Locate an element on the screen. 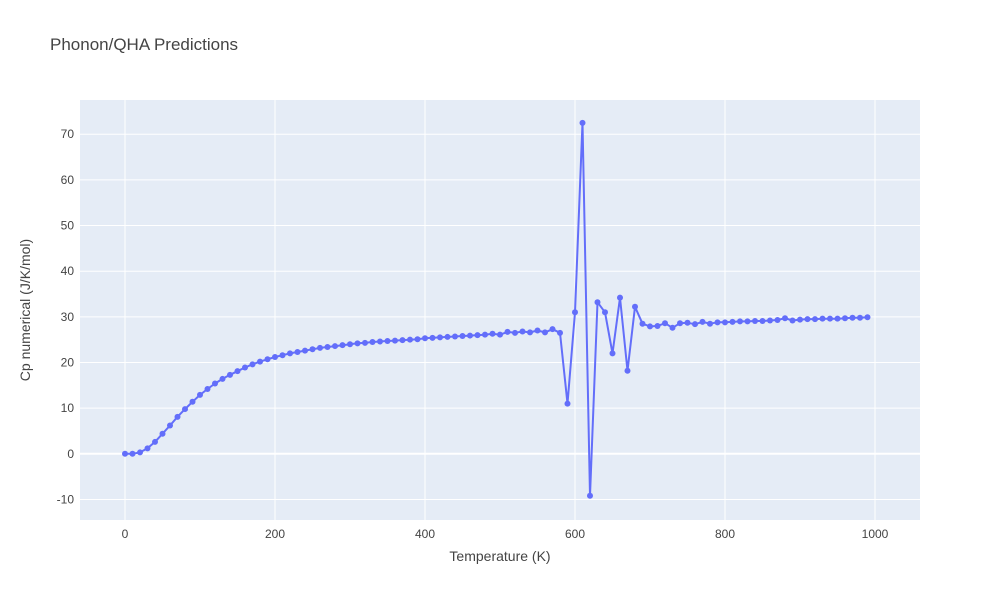 Image resolution: width=1000 pixels, height=600 pixels. x-tick-label: 400 is located at coordinates (425, 534).